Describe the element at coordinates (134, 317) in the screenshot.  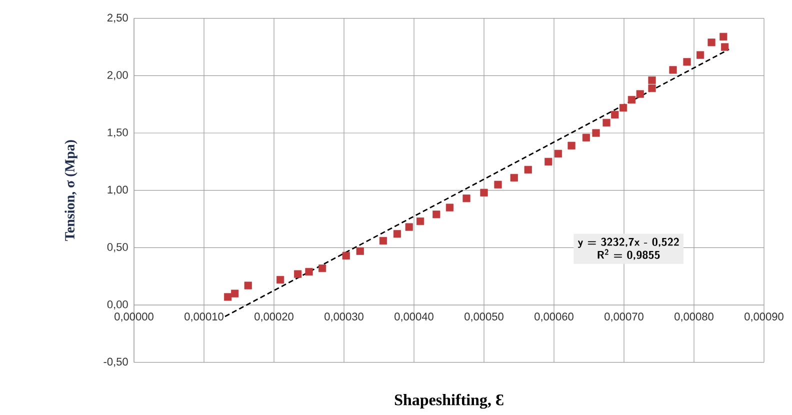
I see `x-tick-label: 0,00000` at that location.